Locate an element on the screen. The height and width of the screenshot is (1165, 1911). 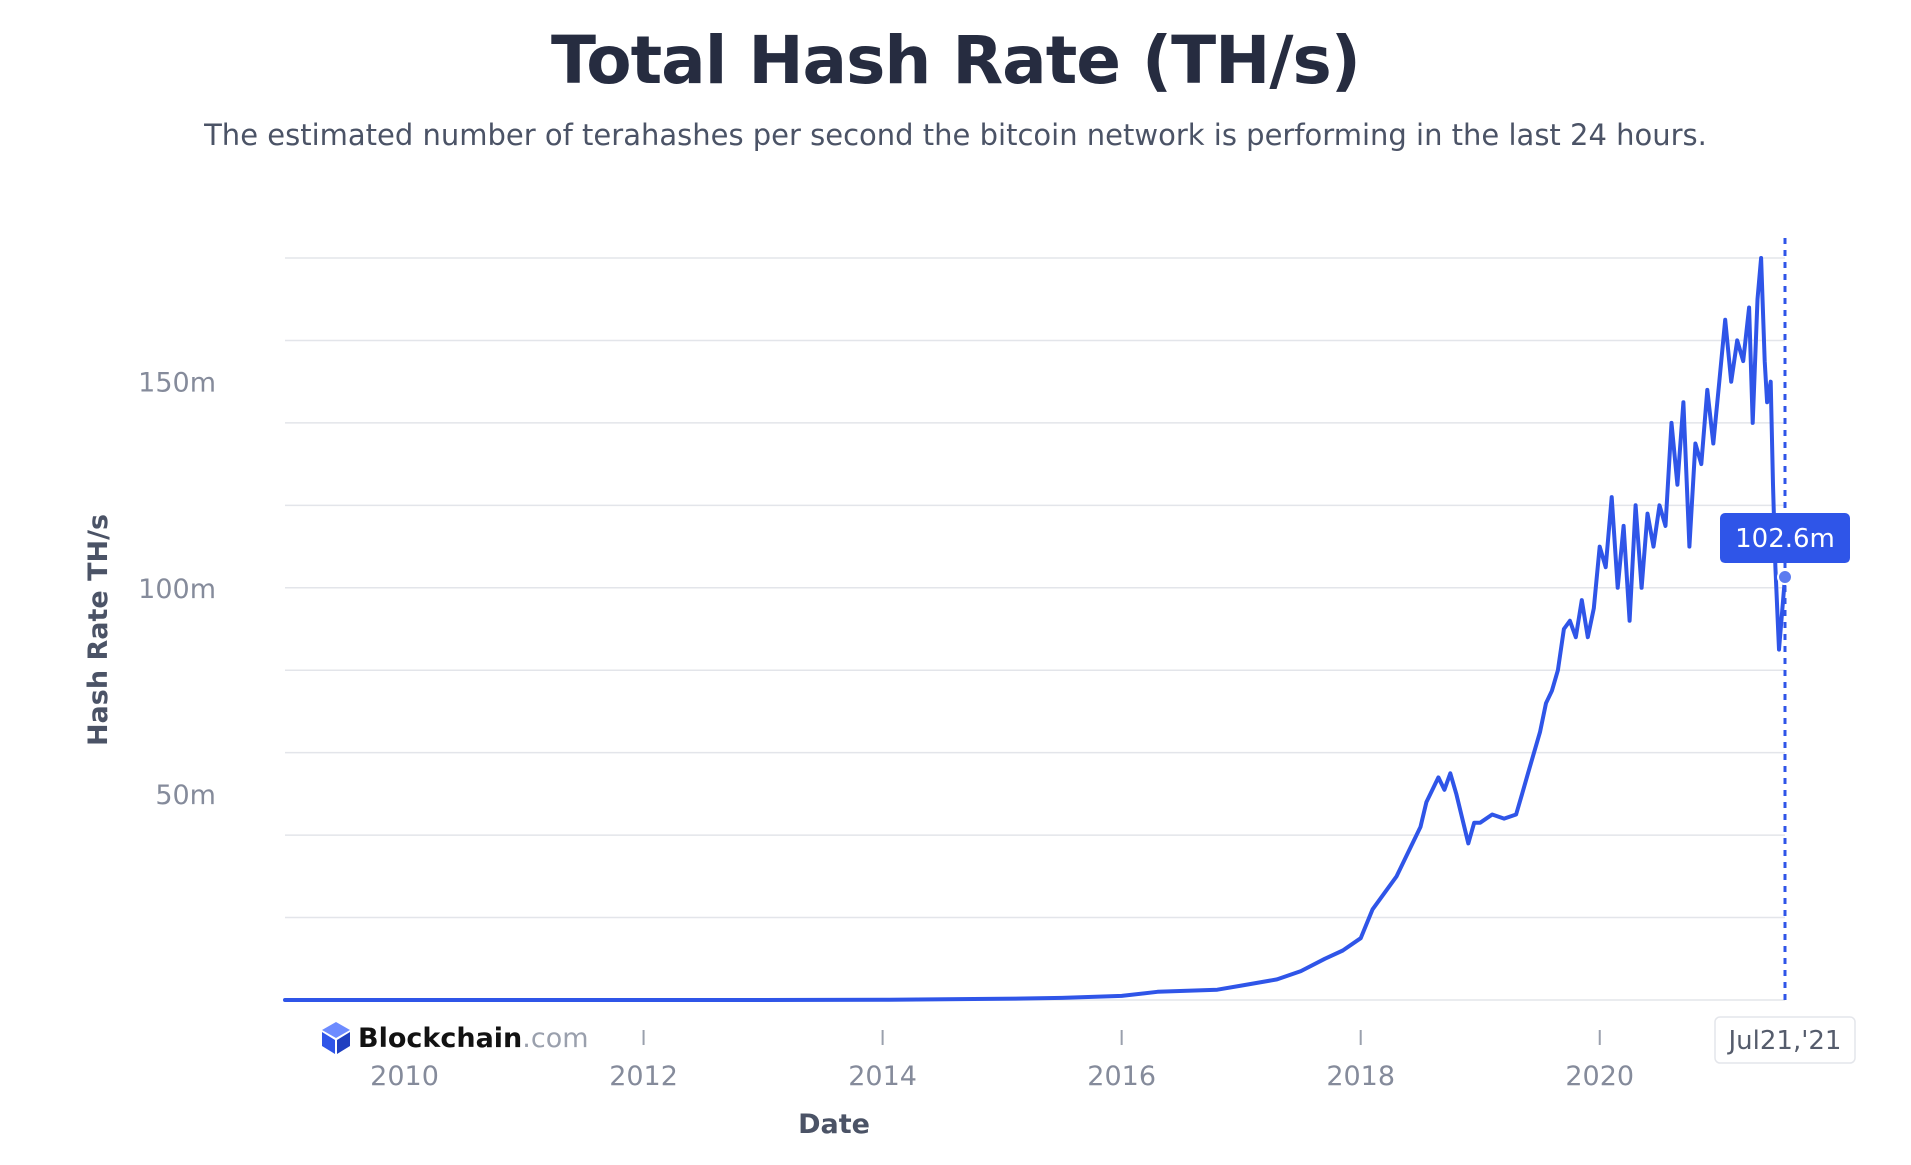
x-tick-label: 2016 is located at coordinates (1121, 1076).